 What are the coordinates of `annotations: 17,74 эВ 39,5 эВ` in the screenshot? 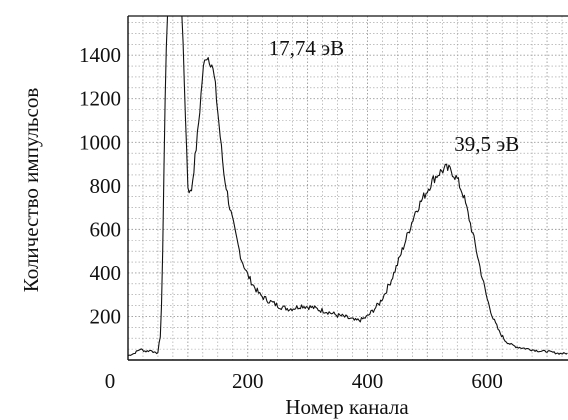 It's located at (394, 96).